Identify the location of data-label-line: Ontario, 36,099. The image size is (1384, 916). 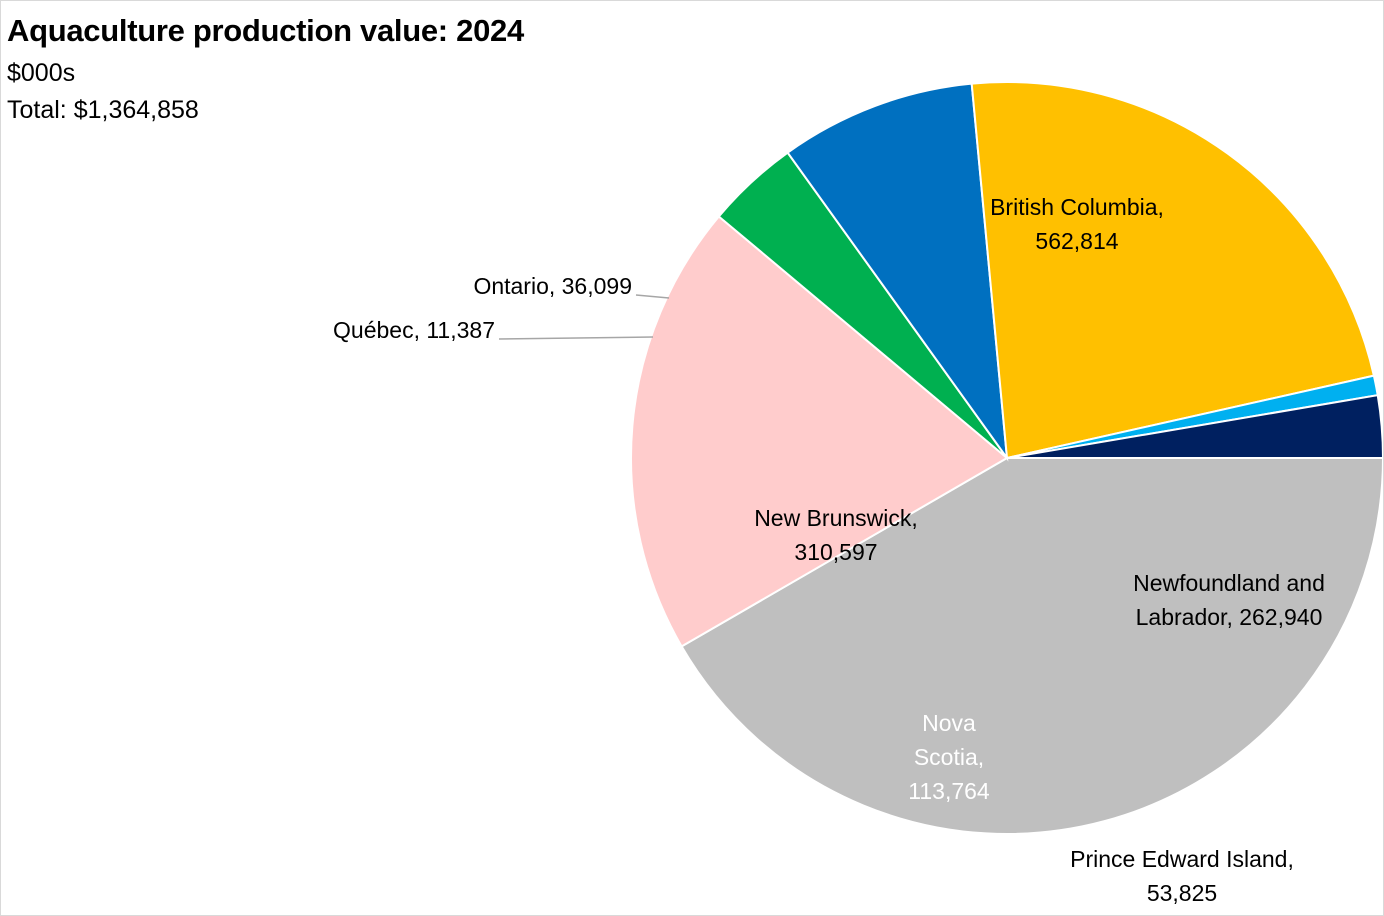
(552, 286).